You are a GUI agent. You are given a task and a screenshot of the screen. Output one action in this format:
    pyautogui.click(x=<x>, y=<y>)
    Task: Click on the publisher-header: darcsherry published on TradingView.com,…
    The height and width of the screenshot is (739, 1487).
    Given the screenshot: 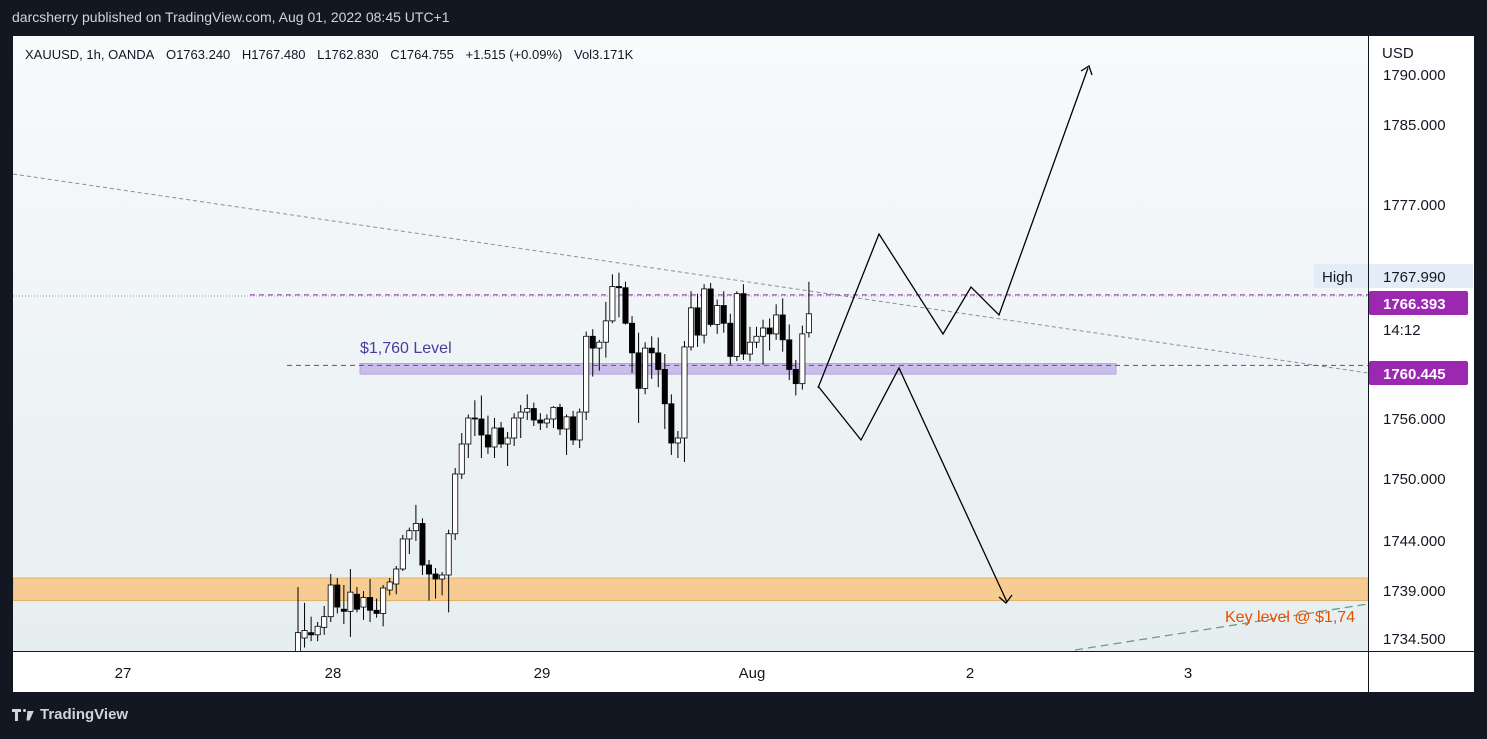 What is the action you would take?
    pyautogui.click(x=231, y=17)
    